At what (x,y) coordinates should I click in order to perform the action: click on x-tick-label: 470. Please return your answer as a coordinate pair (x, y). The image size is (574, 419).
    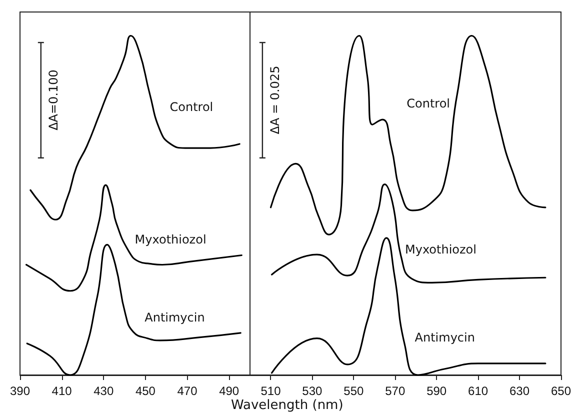
    Looking at the image, I should click on (187, 391).